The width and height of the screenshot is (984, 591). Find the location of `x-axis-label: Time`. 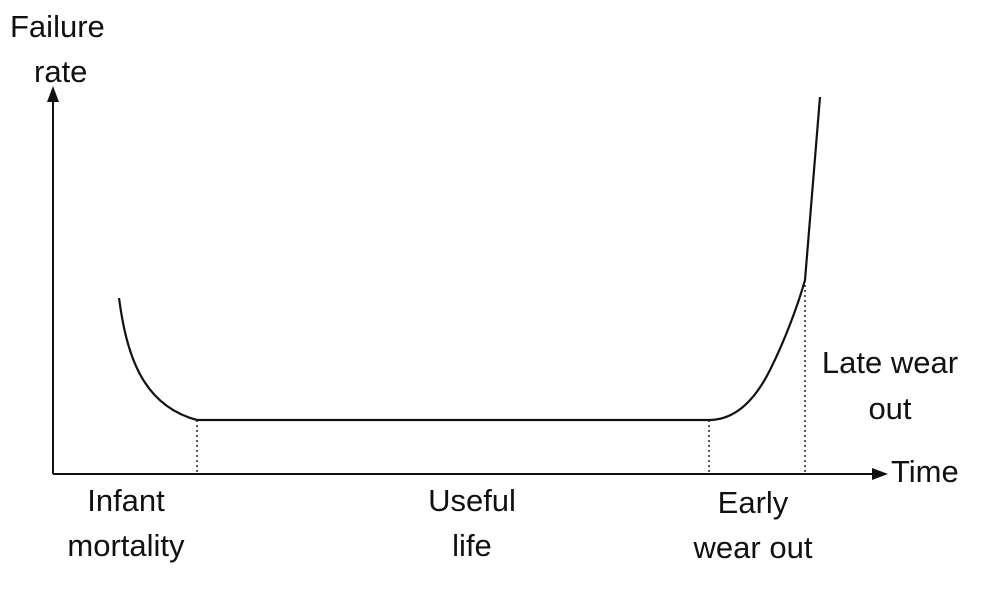

x-axis-label: Time is located at coordinates (925, 471).